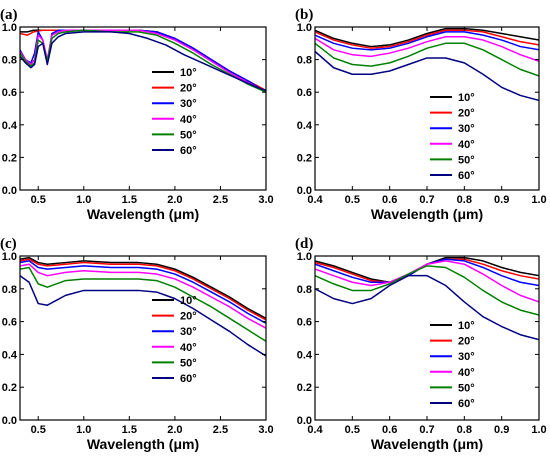  I want to click on plot-frame, so click(427, 108).